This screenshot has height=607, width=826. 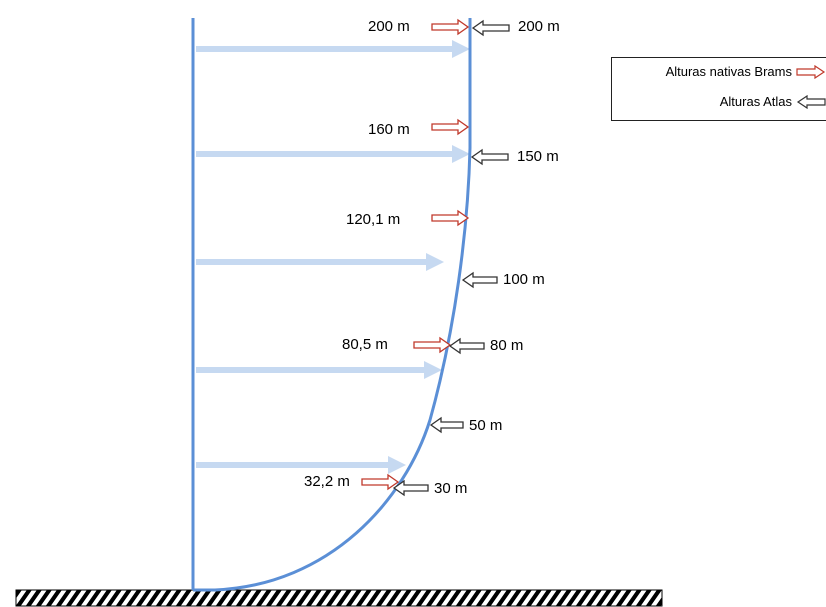 What do you see at coordinates (352, 482) in the screenshot?
I see `brams-marker: 32,2 m` at bounding box center [352, 482].